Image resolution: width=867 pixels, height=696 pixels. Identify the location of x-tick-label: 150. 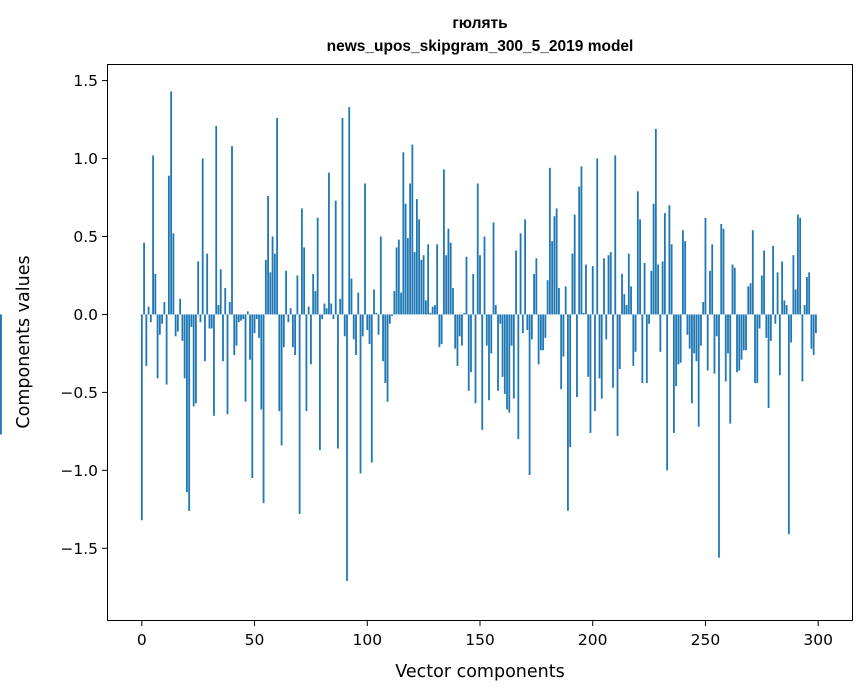
(480, 640).